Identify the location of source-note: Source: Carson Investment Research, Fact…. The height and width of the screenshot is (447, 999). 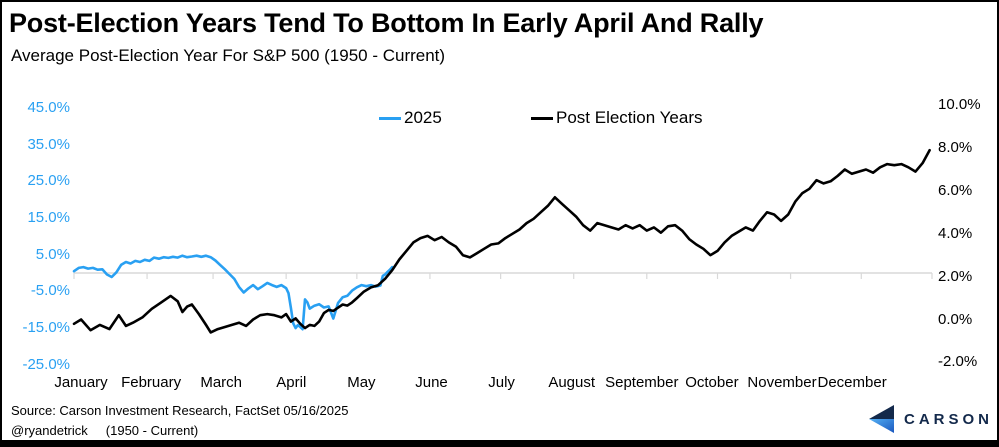
(179, 421).